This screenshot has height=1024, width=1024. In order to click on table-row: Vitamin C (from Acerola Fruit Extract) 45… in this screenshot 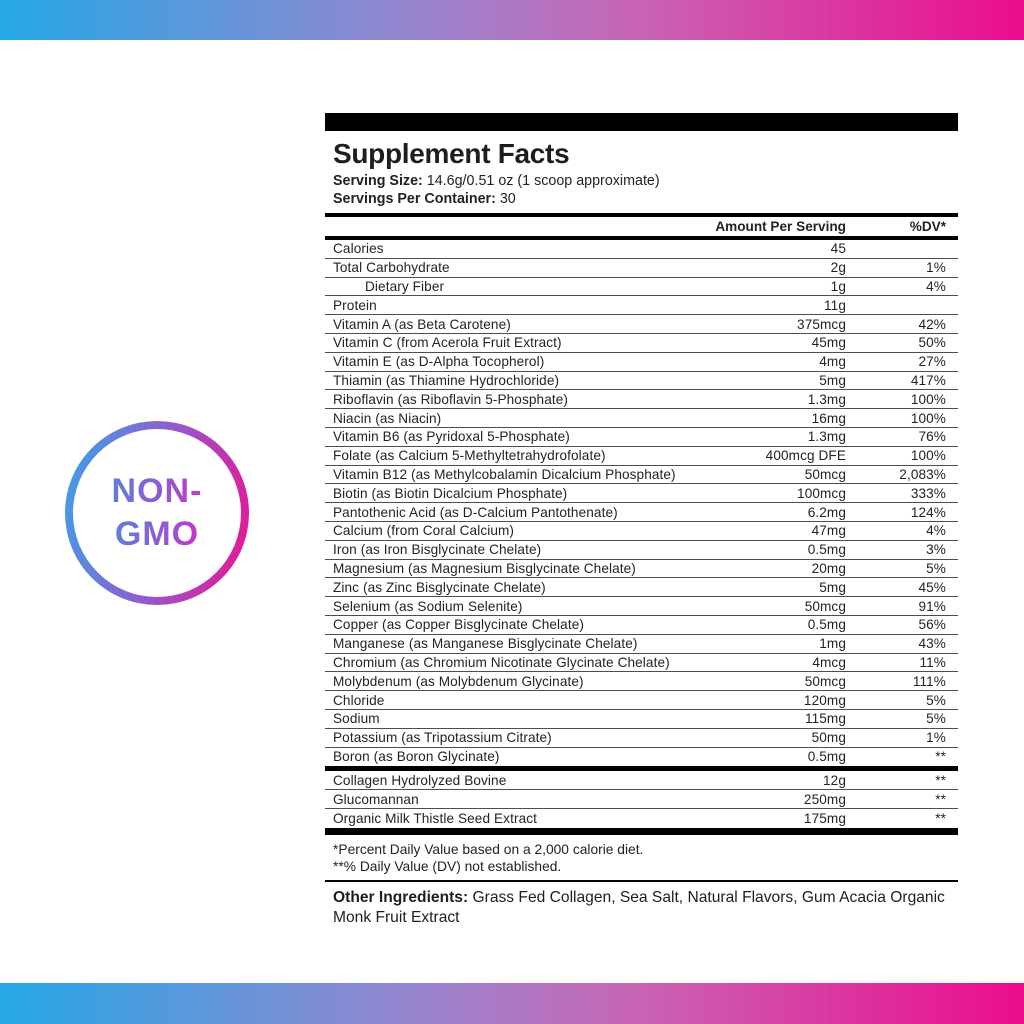, I will do `click(641, 343)`.